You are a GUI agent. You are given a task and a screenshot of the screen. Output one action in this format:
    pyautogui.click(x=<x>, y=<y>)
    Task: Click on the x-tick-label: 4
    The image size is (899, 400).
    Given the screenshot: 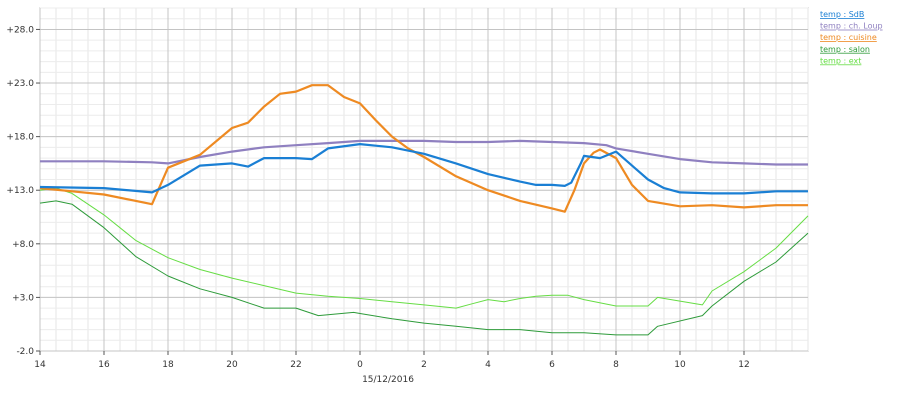 What is the action you would take?
    pyautogui.click(x=488, y=365)
    